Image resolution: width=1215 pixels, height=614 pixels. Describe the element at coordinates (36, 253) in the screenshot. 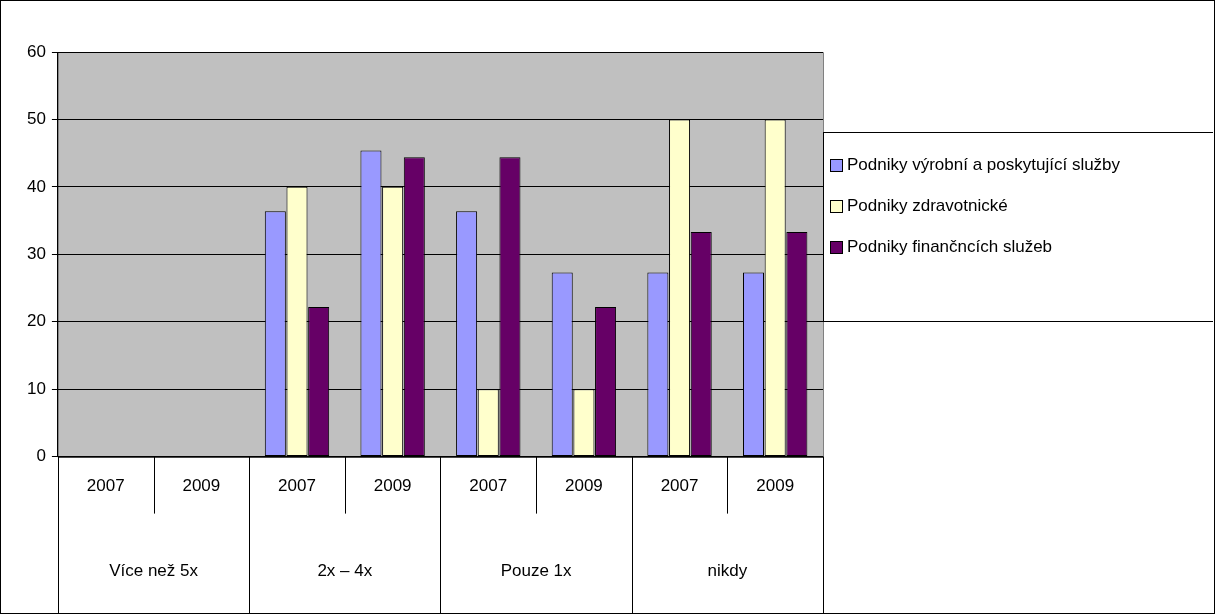

I see `y-tick-label: 30` at that location.